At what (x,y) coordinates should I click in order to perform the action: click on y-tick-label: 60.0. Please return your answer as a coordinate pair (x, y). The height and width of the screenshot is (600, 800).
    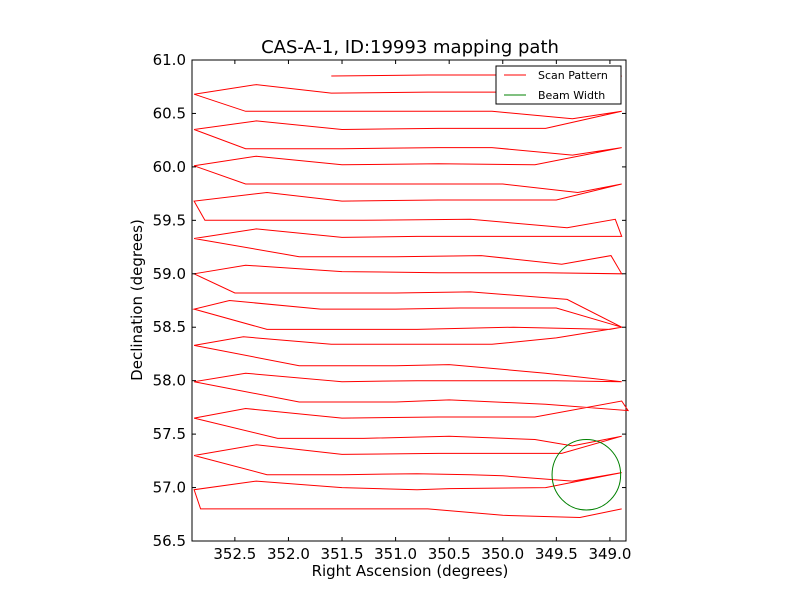
    Looking at the image, I should click on (169, 167).